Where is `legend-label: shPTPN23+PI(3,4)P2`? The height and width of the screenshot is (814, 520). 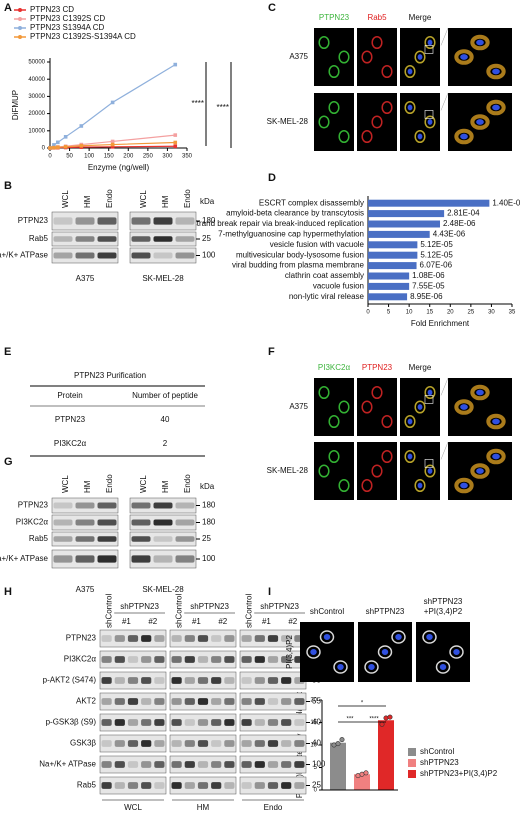
legend-label: shPTPN23+PI(3,4)P2 is located at coordinates (459, 773).